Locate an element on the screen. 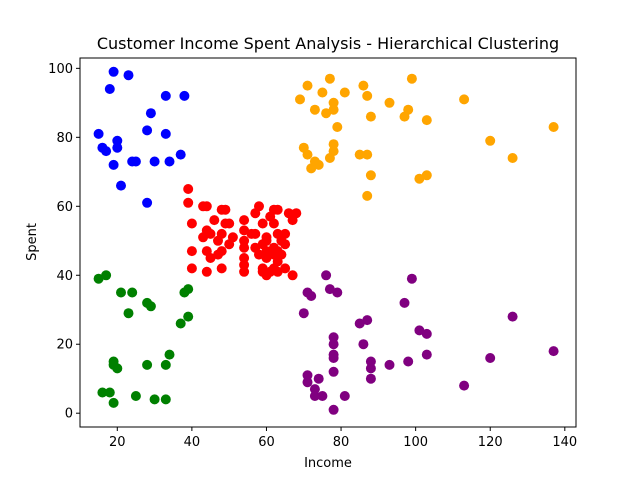 The width and height of the screenshot is (640, 480). y-axis-label: Spent is located at coordinates (32, 242).